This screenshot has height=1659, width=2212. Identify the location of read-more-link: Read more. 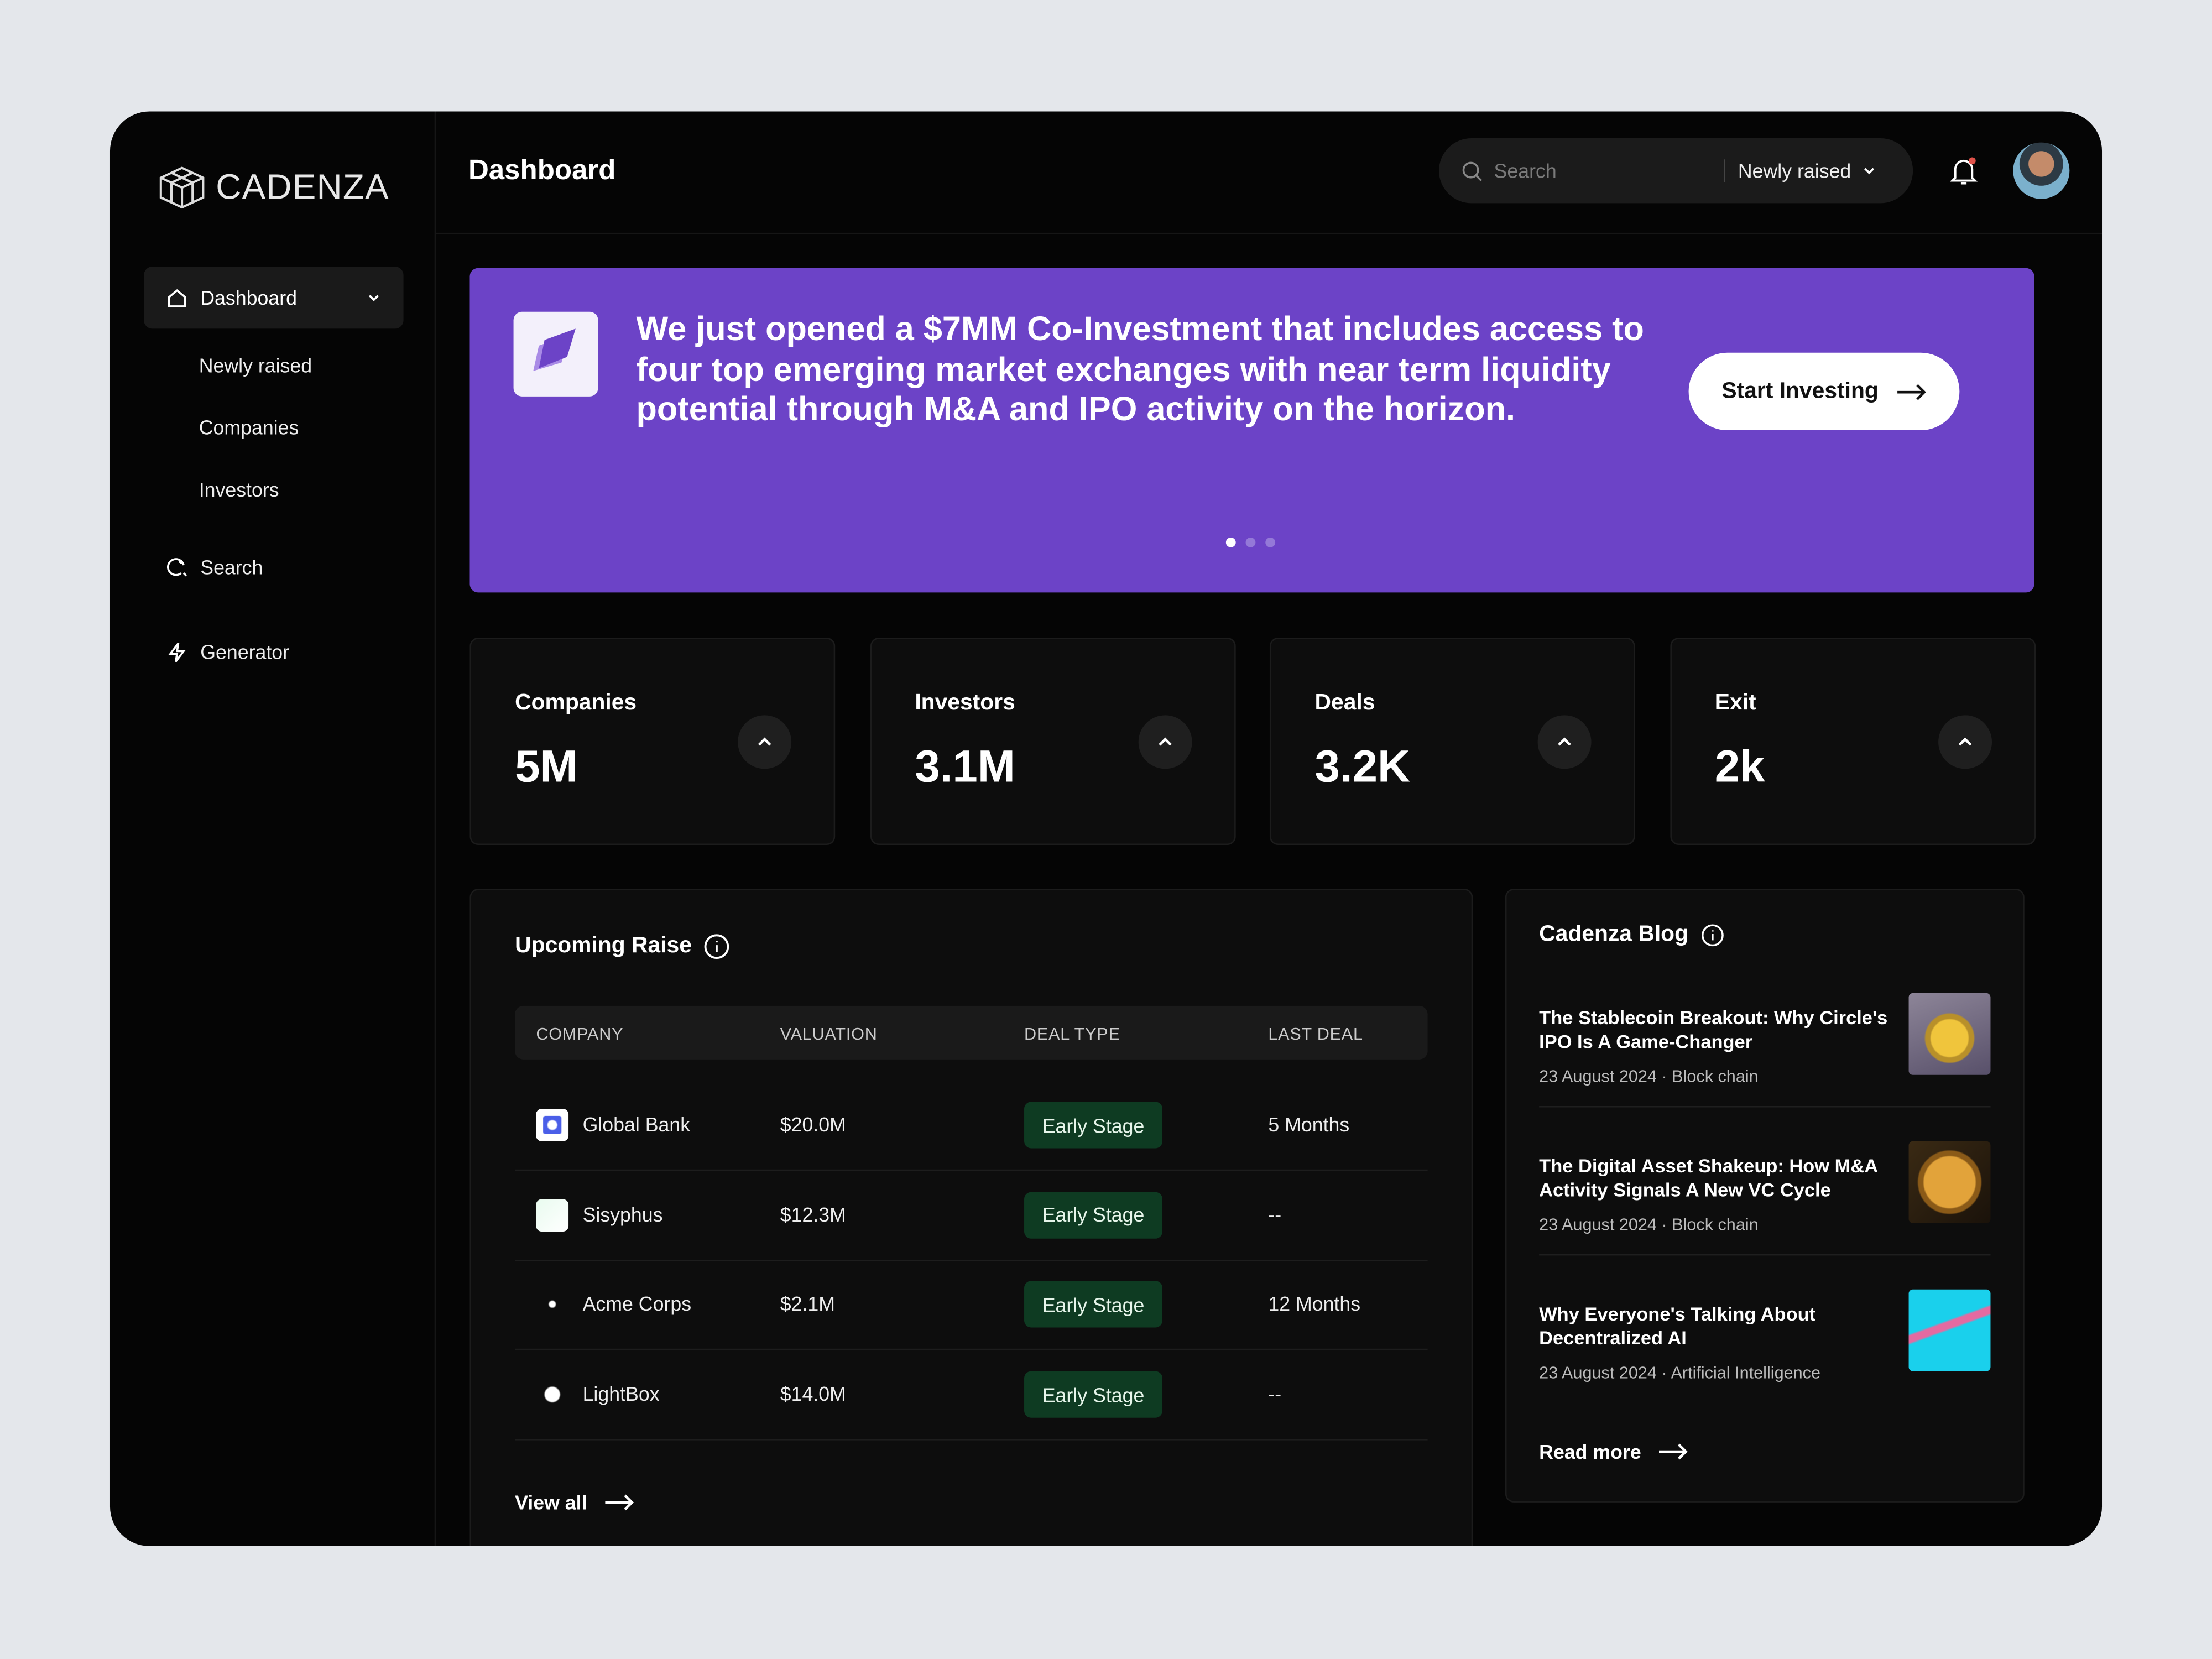
(1614, 1452).